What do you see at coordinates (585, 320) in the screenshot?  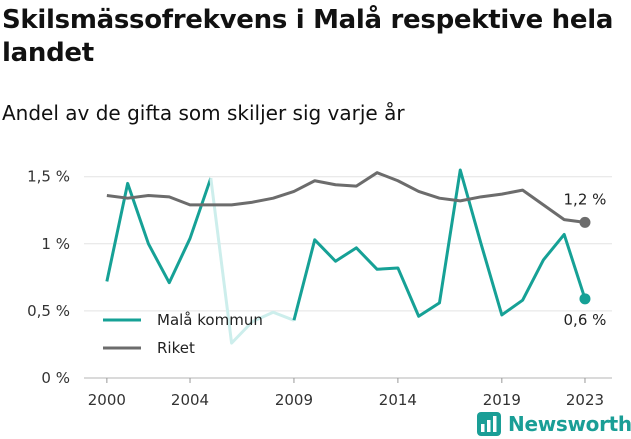 I see `series-end-label-0: 0,6 %` at bounding box center [585, 320].